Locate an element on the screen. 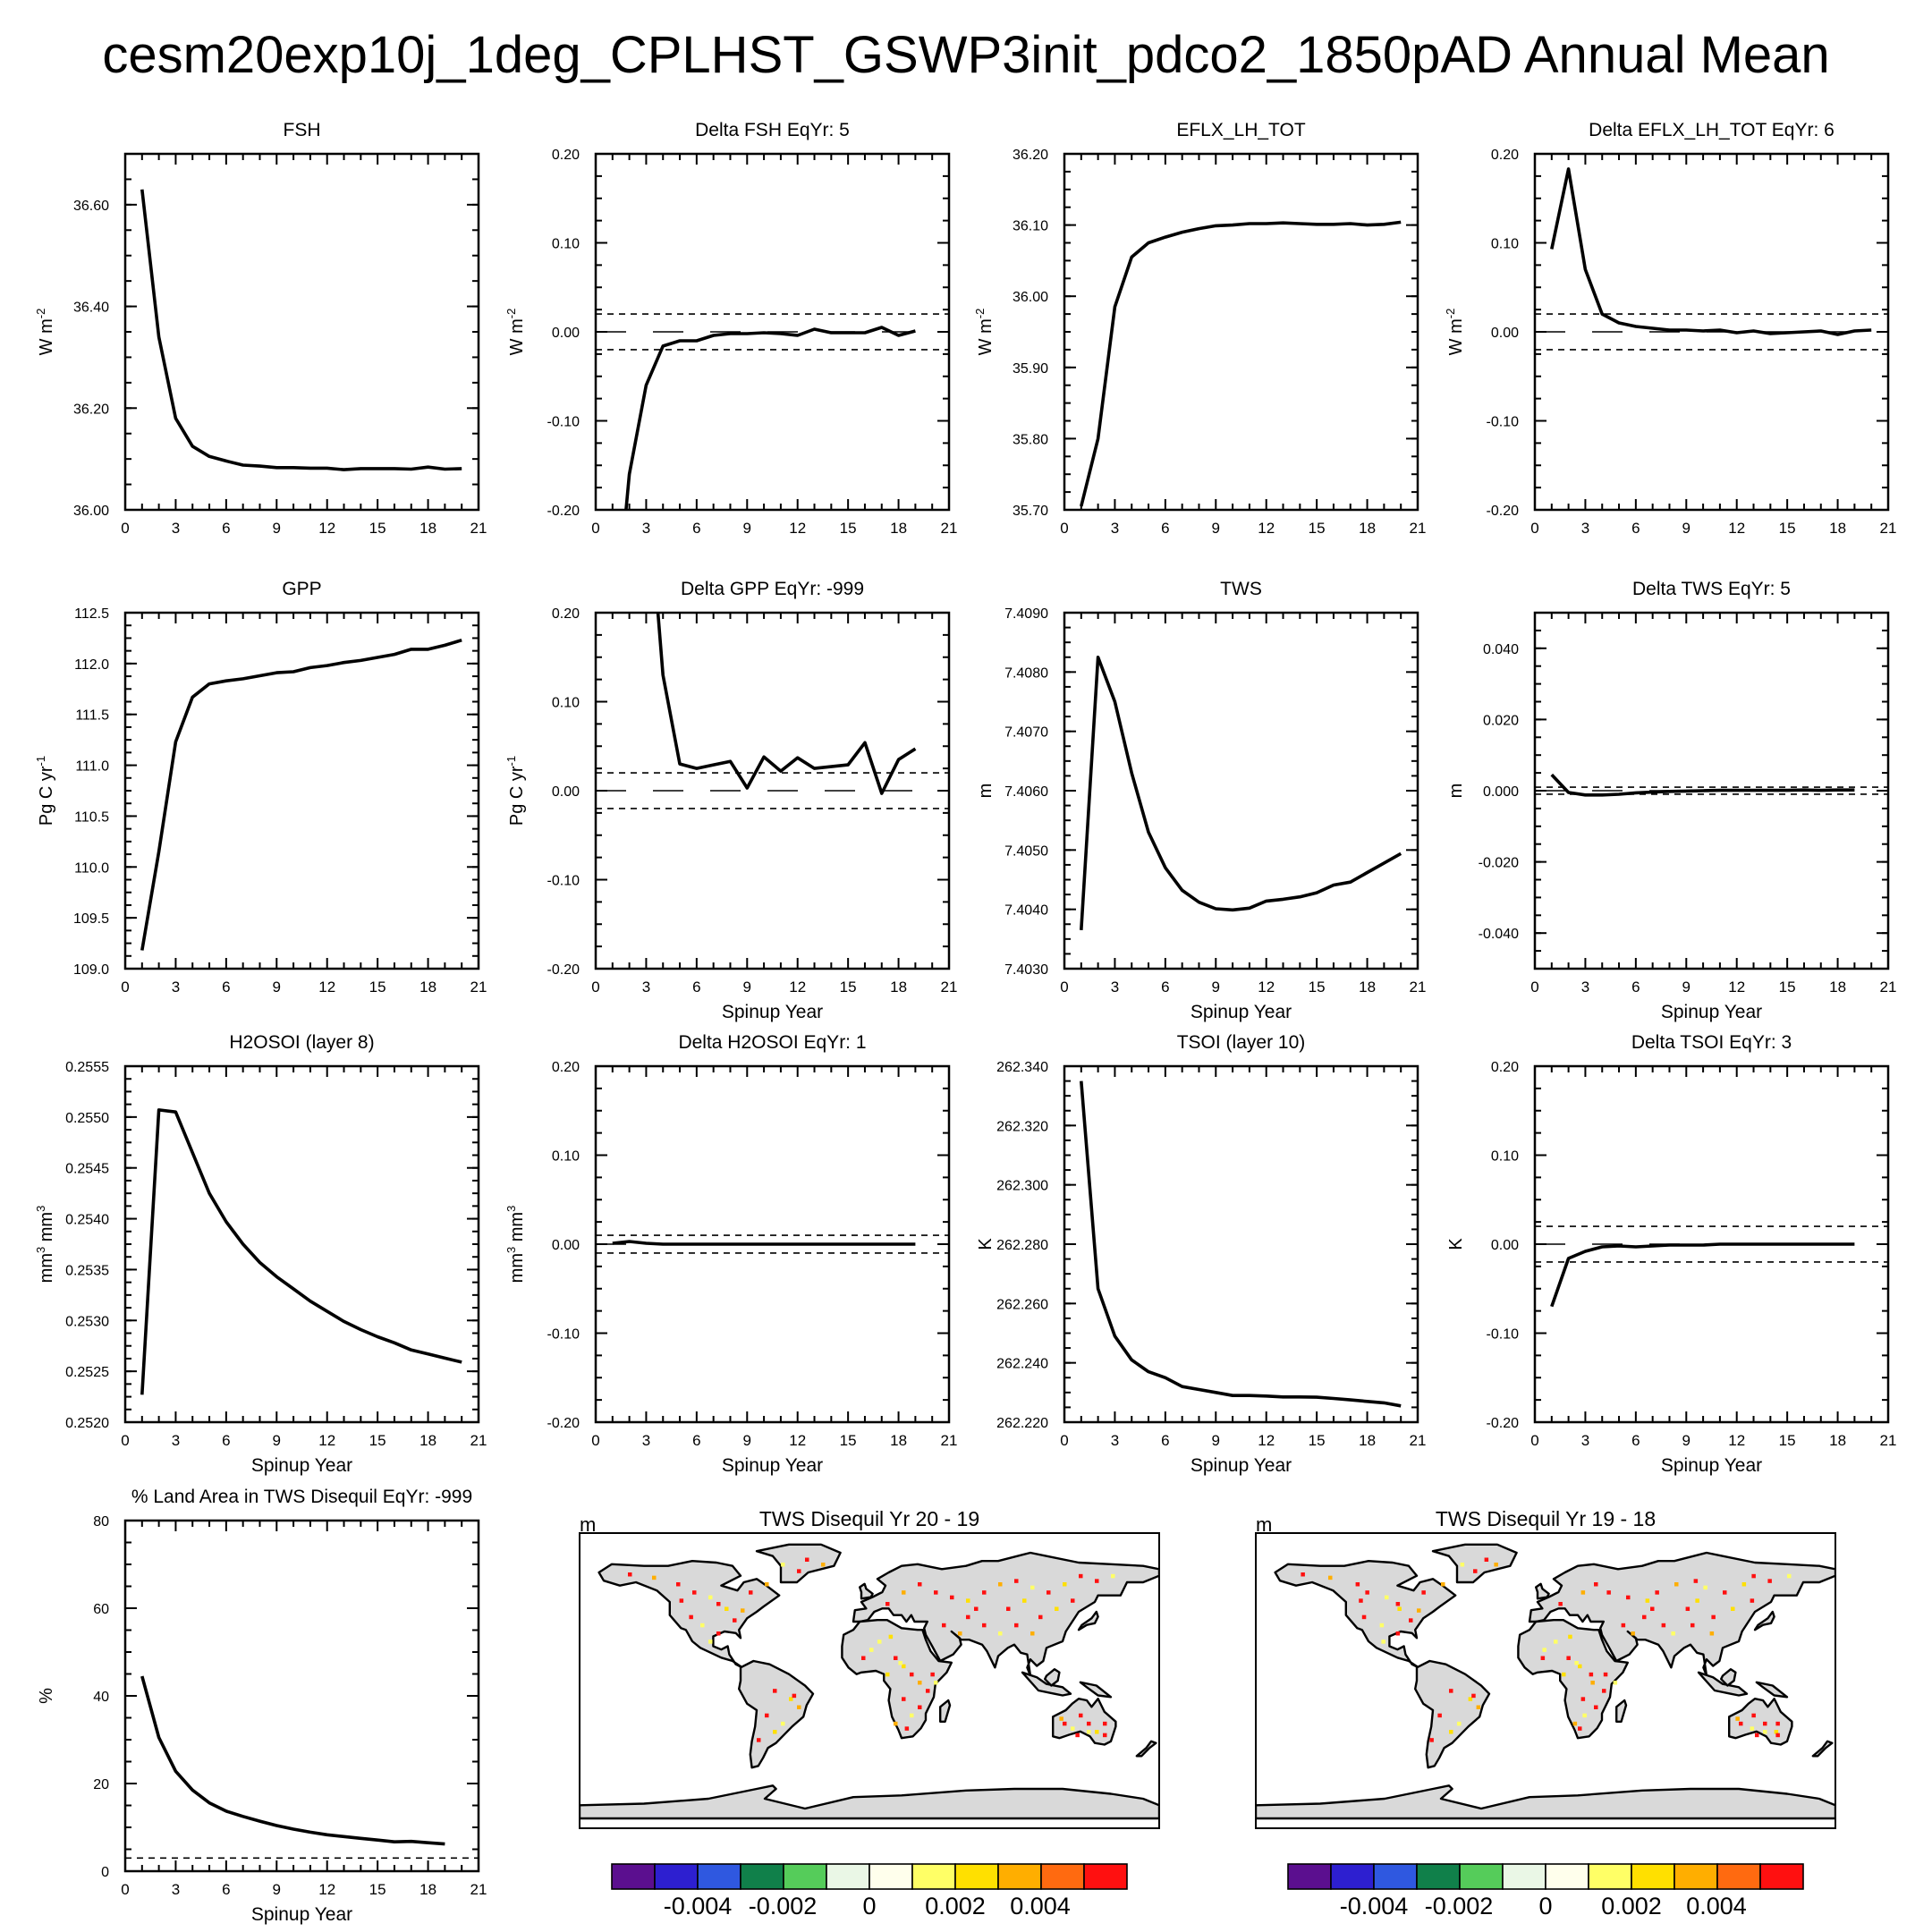  map-2-units: m is located at coordinates (1264, 1524).